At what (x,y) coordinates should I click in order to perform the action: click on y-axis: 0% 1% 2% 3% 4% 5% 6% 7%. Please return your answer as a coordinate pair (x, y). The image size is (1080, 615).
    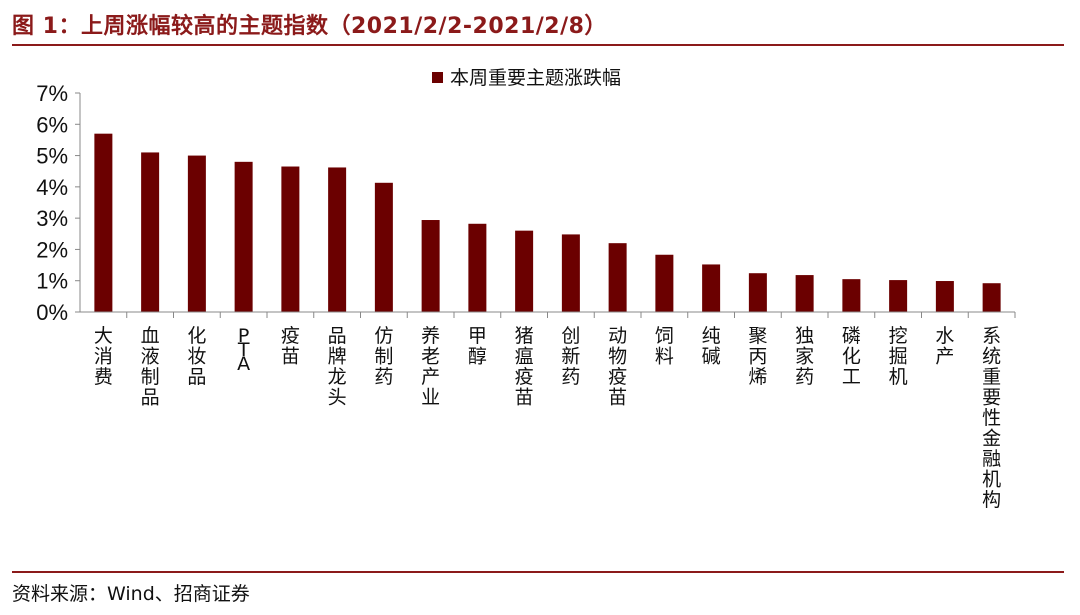
    Looking at the image, I should click on (58, 203).